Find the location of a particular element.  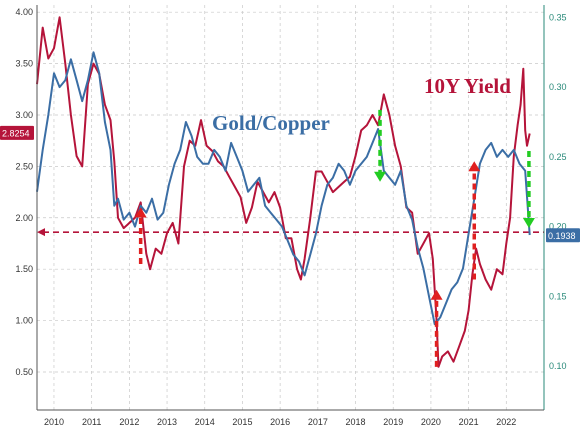

y-left-tick-label: 2.00 is located at coordinates (24, 218).